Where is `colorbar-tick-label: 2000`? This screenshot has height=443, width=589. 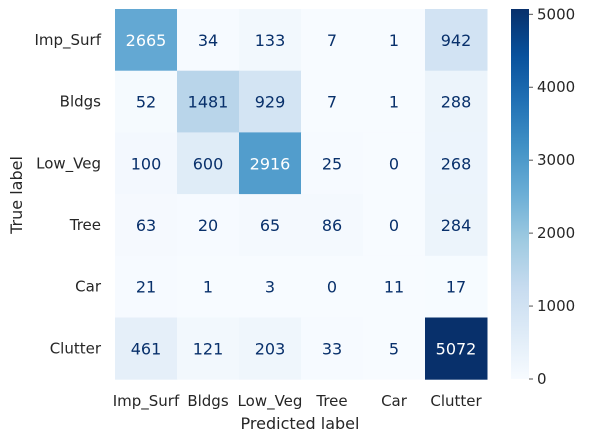 colorbar-tick-label: 2000 is located at coordinates (556, 233).